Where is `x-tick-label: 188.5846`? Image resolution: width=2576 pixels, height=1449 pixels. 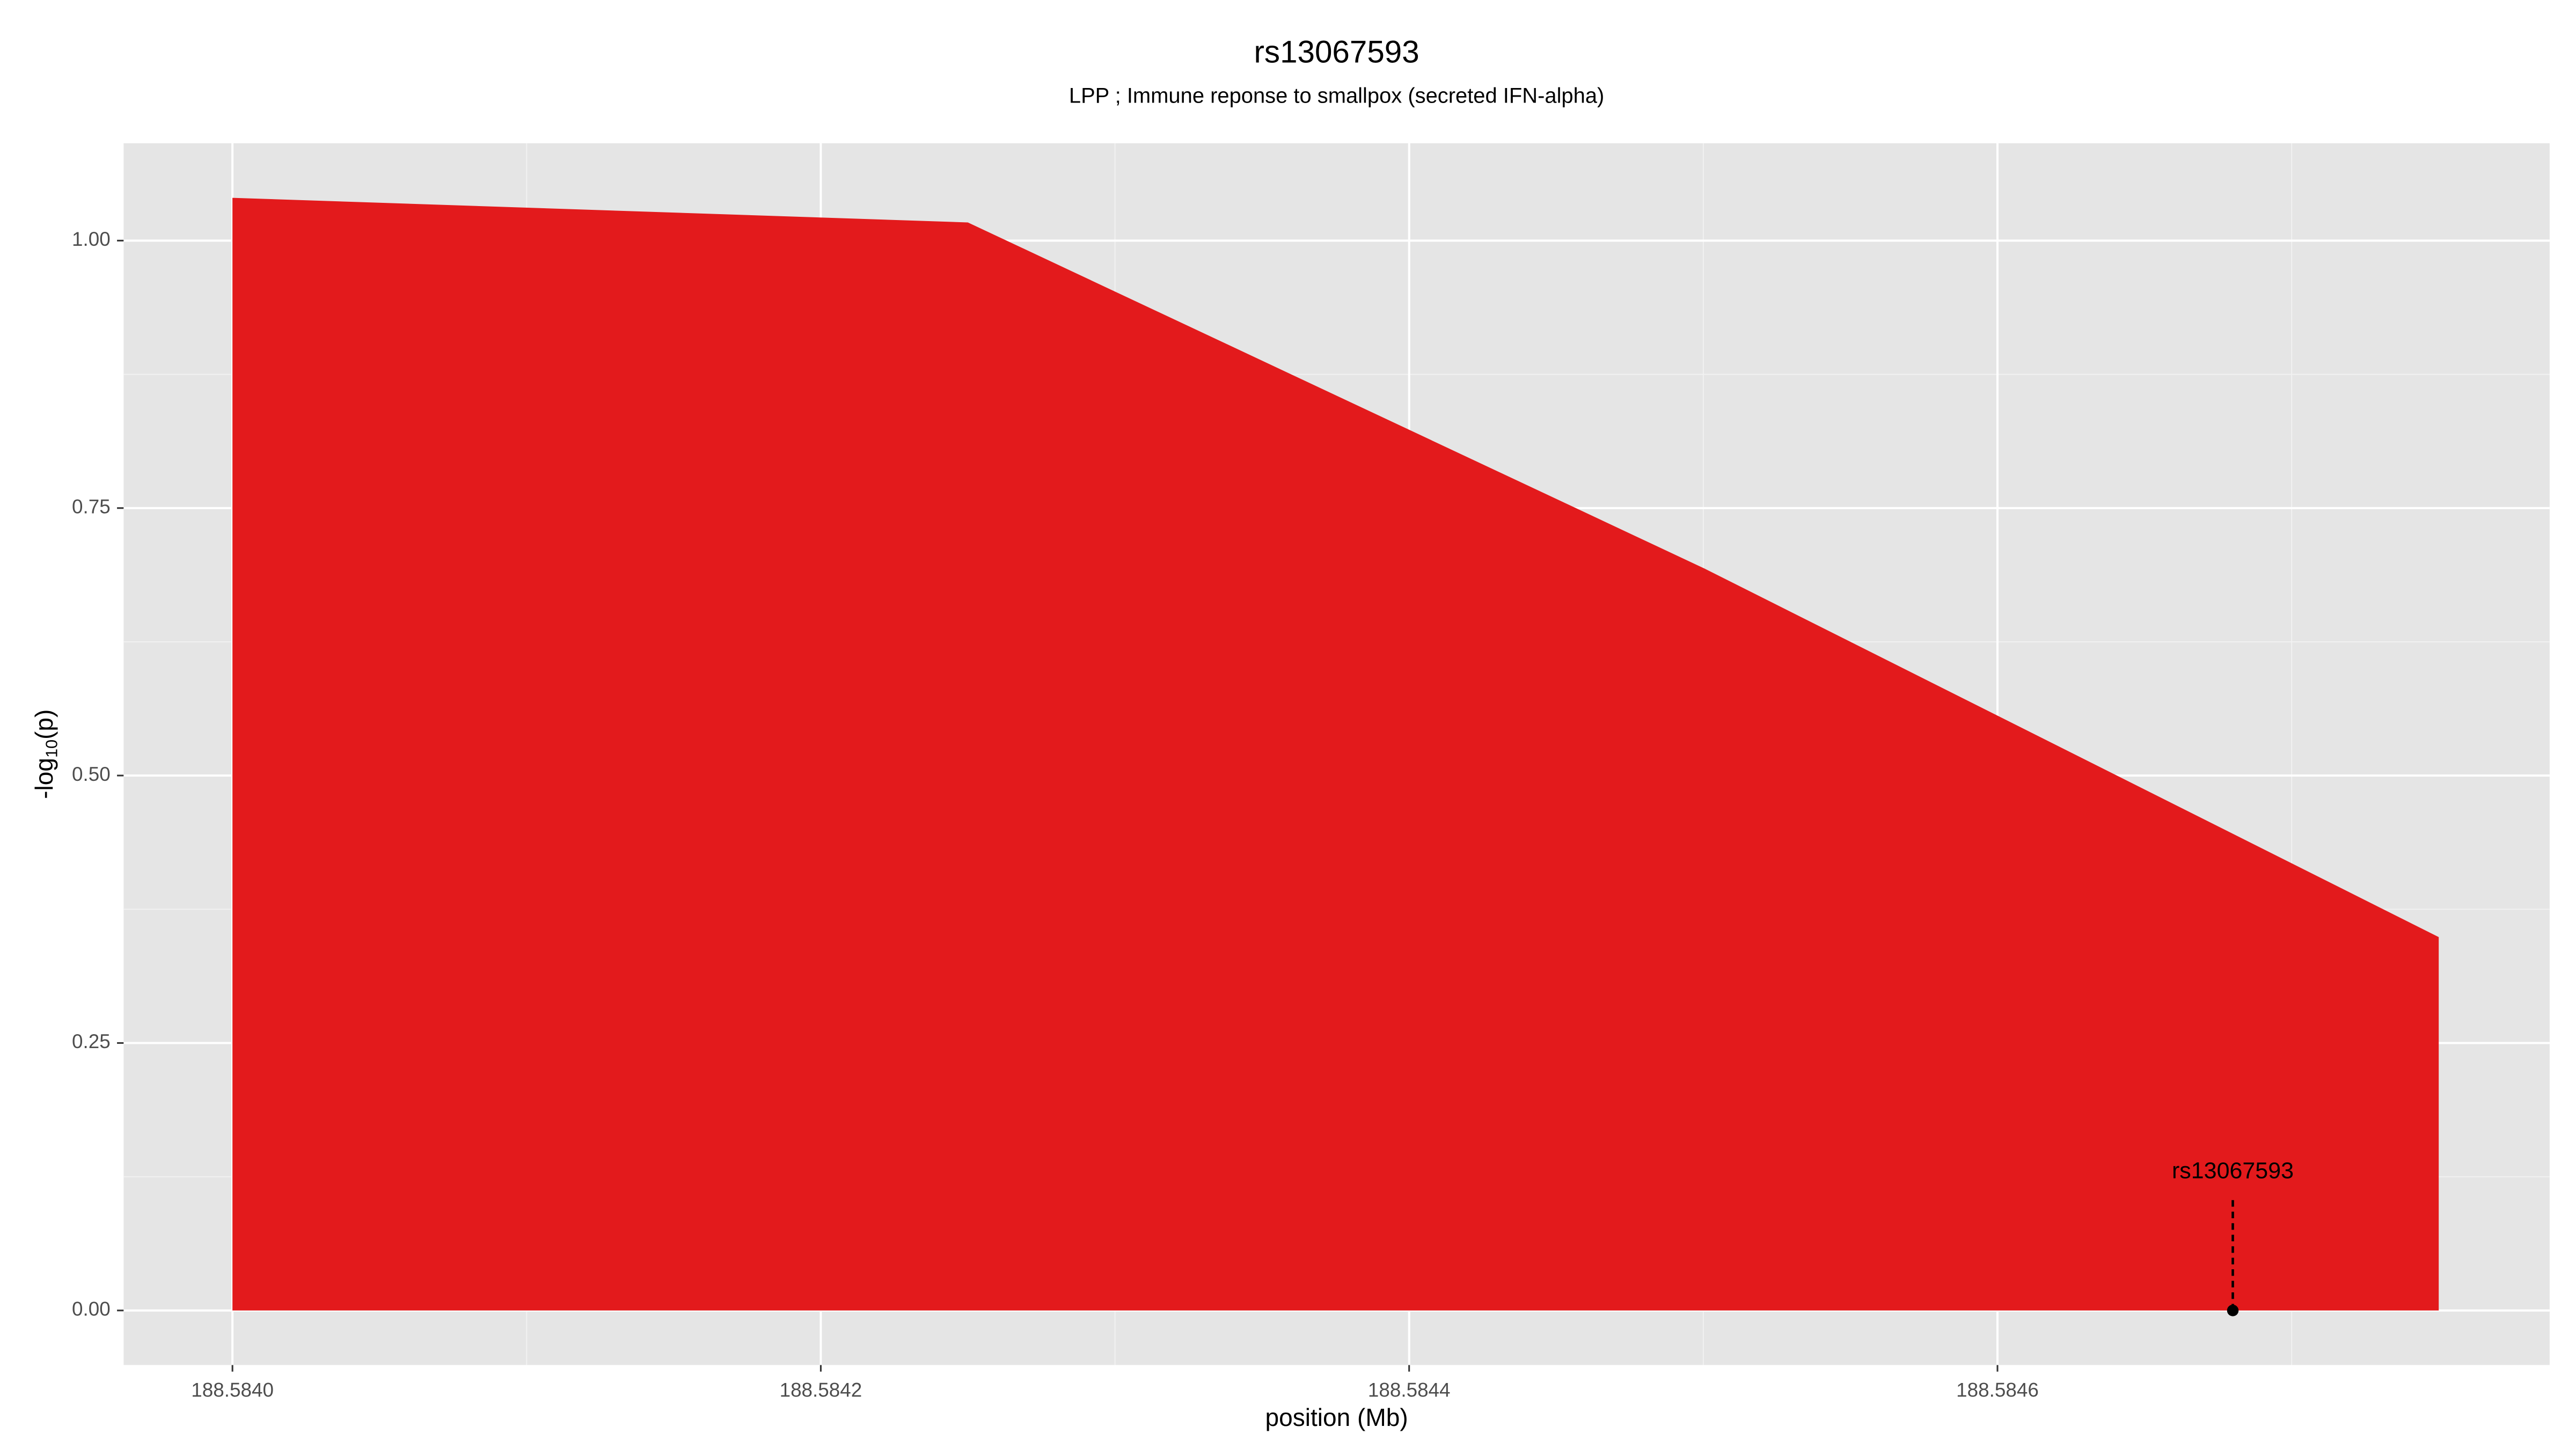
x-tick-label: 188.5846 is located at coordinates (1997, 1390).